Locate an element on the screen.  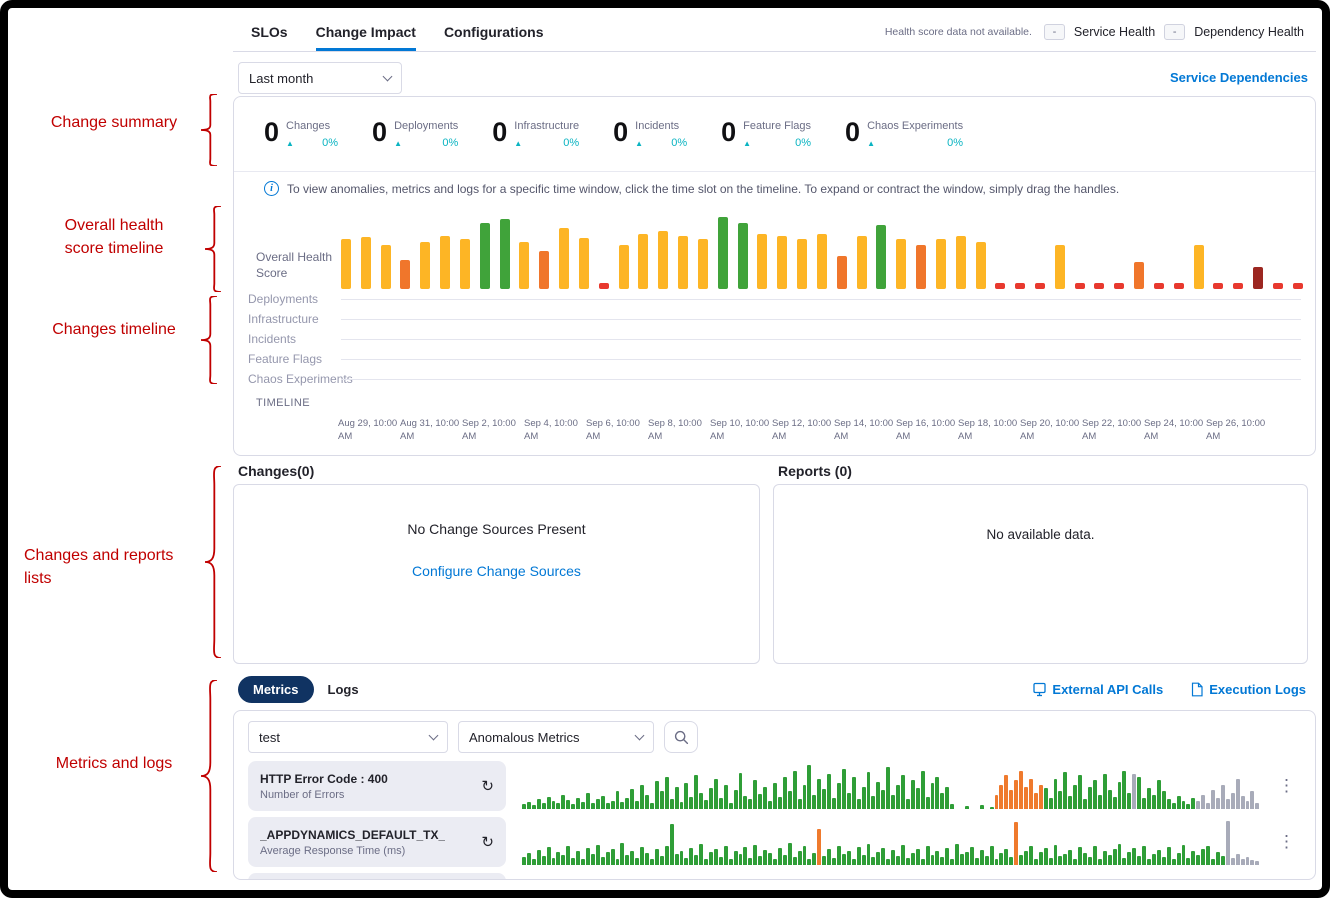
metric-info-panel: HTTP Error Code : 400 Number of Errors ↻ is located at coordinates (377, 786).